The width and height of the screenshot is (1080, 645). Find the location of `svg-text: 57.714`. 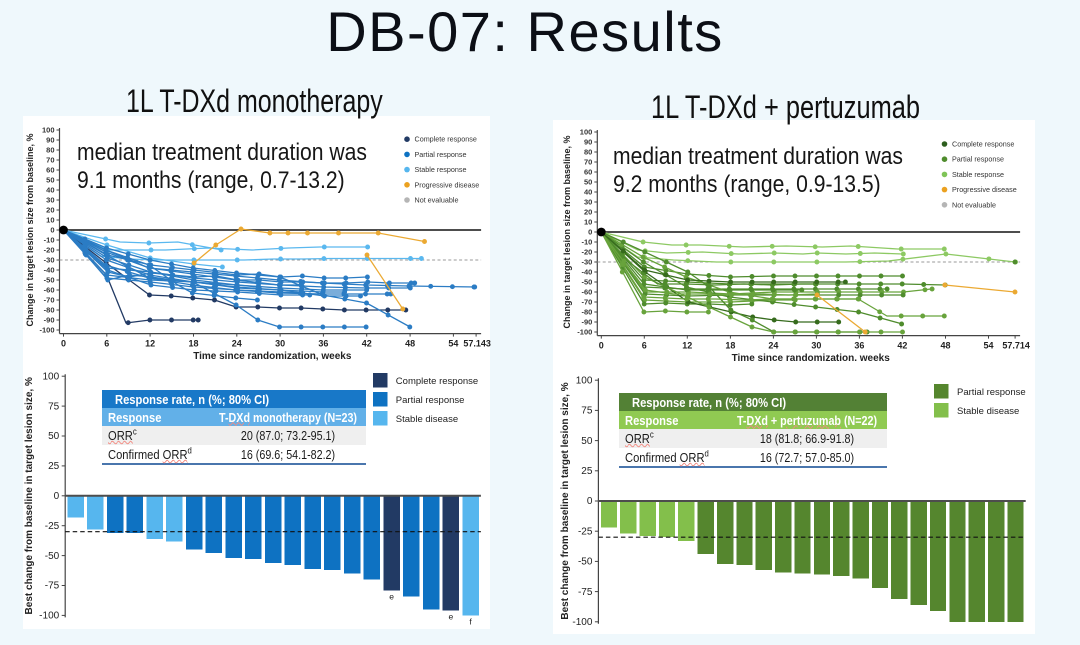

svg-text: 57.714 is located at coordinates (1016, 346).